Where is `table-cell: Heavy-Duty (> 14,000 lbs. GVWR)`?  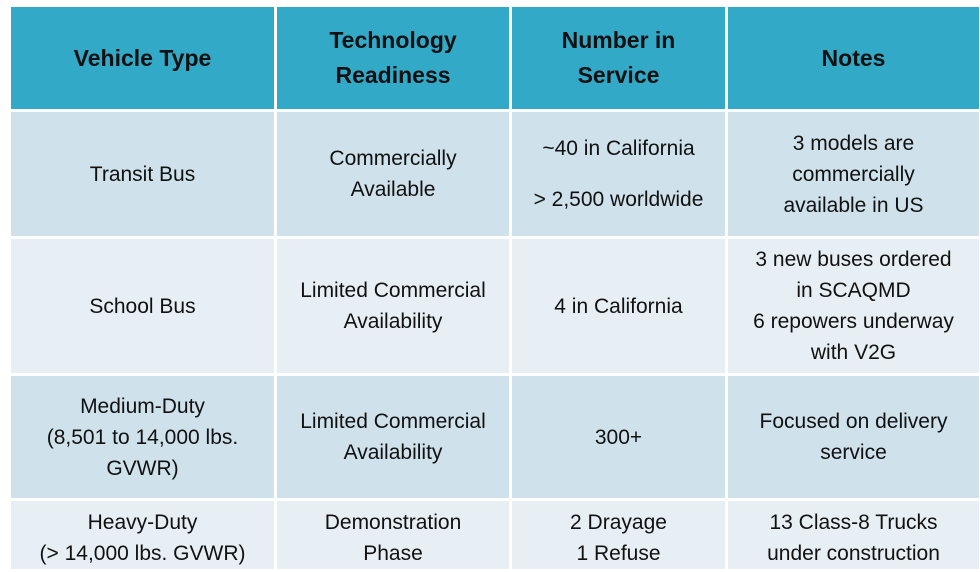
table-cell: Heavy-Duty (> 14,000 lbs. GVWR) is located at coordinates (142, 535).